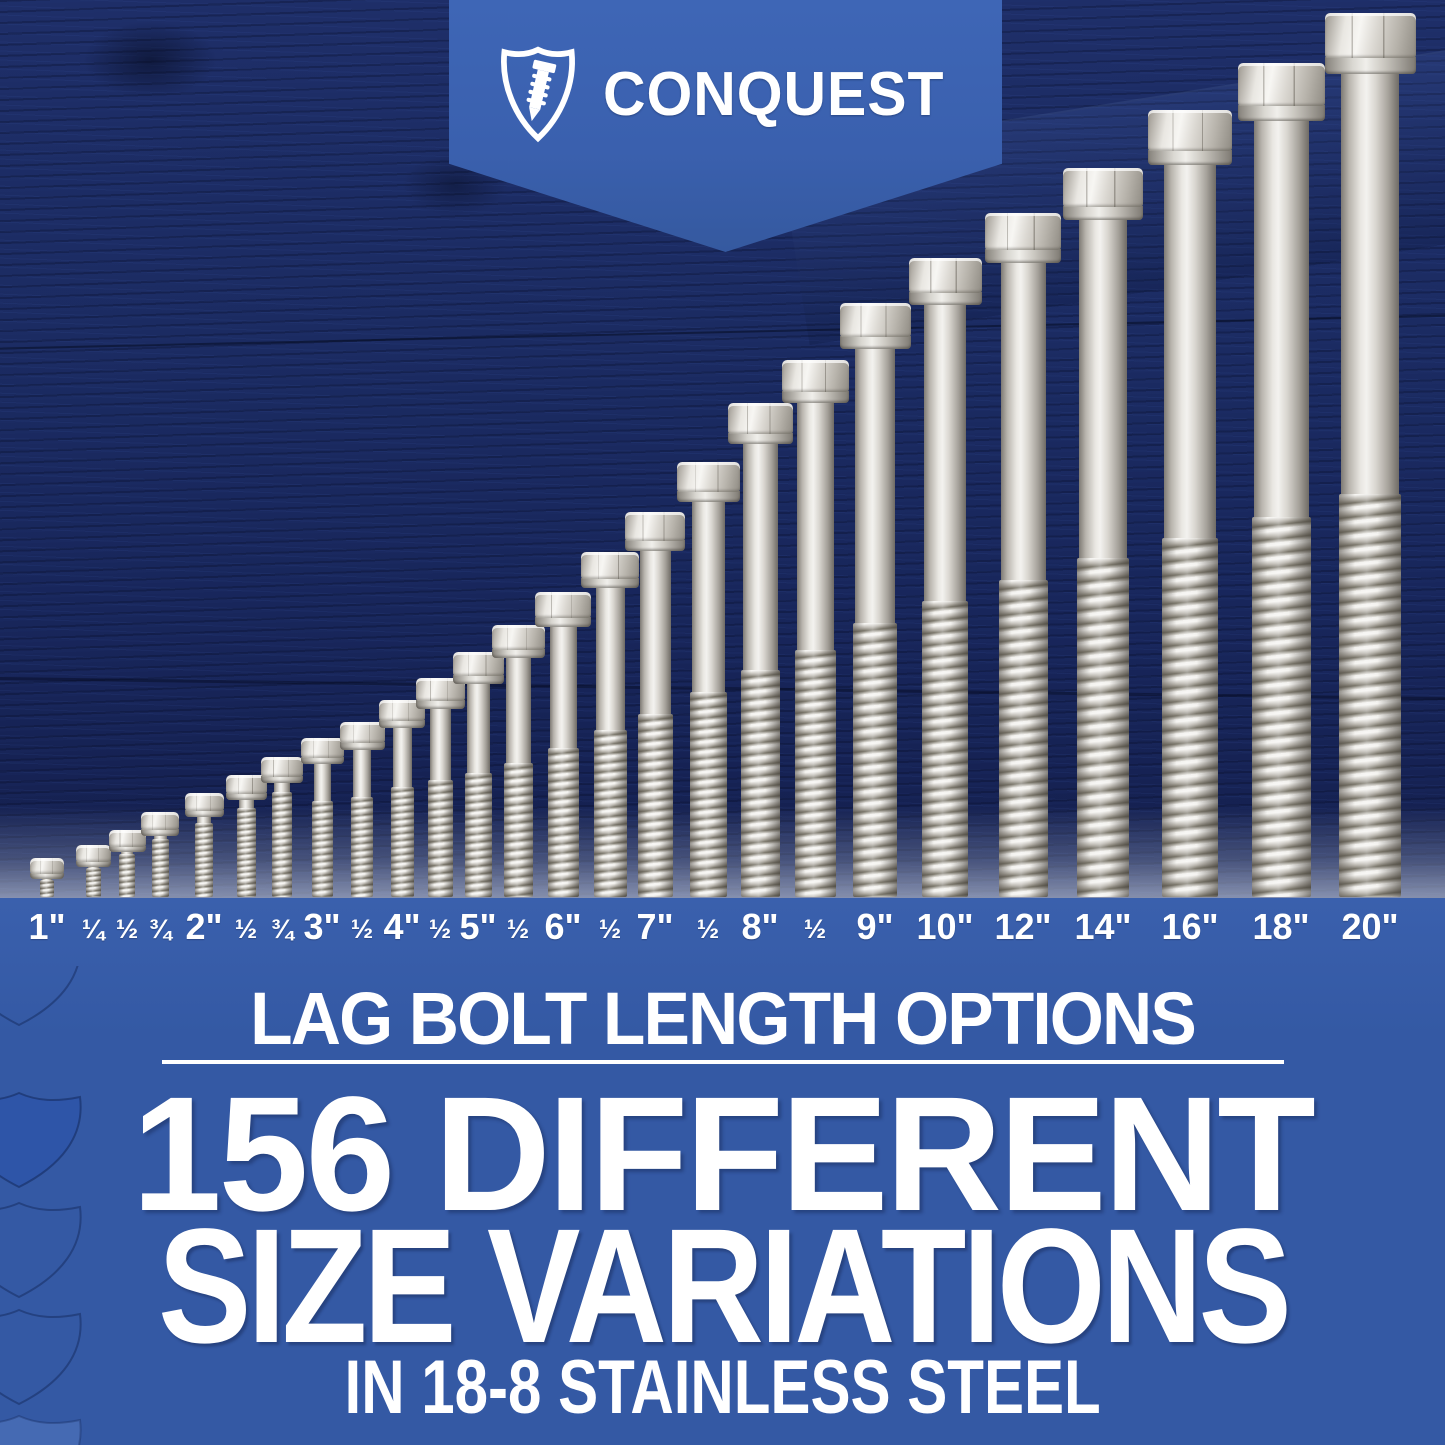  Describe the element at coordinates (47, 926) in the screenshot. I see `size-label-1in: 1"` at that location.